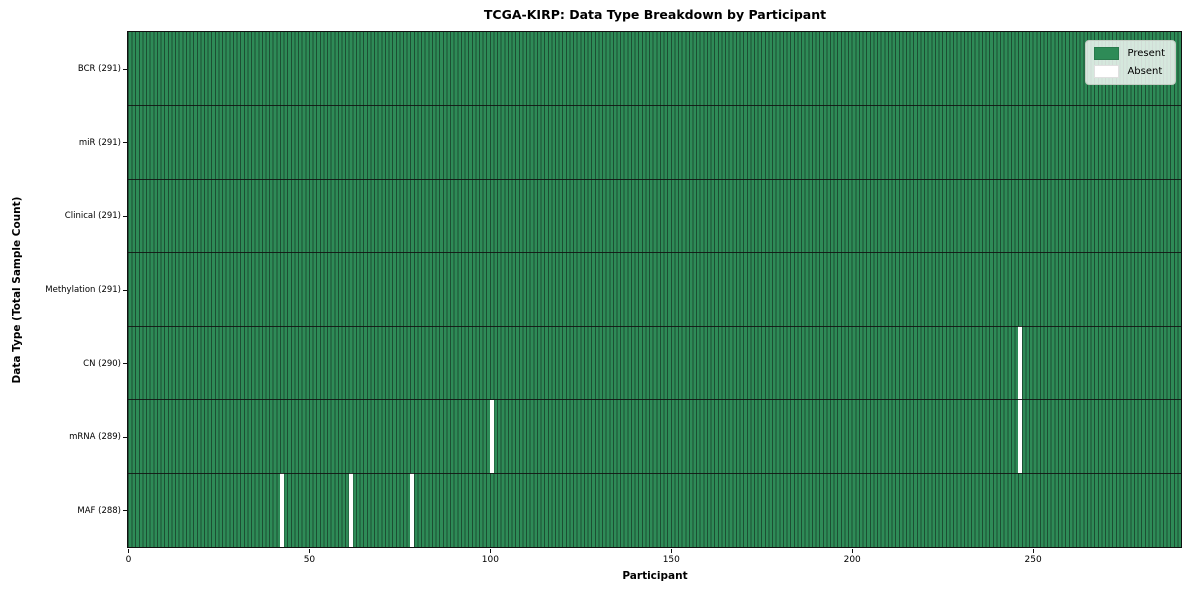 Image resolution: width=1200 pixels, height=600 pixels. I want to click on x-tick-label: 0, so click(128, 559).